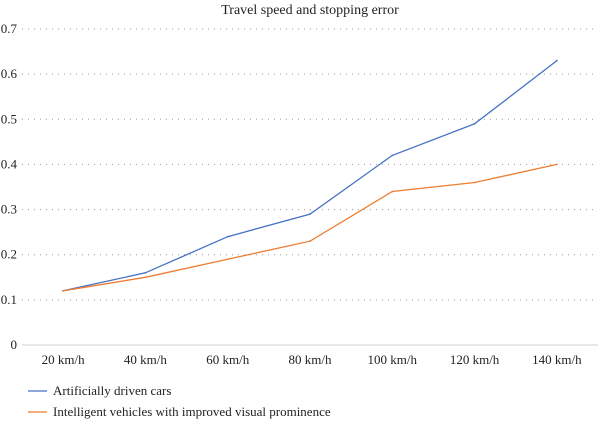 The width and height of the screenshot is (600, 423). I want to click on y-tick-label: 0.6, so click(9, 73).